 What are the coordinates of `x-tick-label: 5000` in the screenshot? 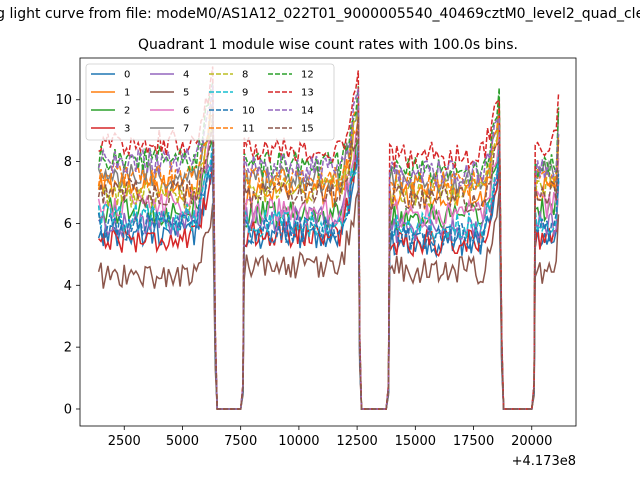 It's located at (182, 441).